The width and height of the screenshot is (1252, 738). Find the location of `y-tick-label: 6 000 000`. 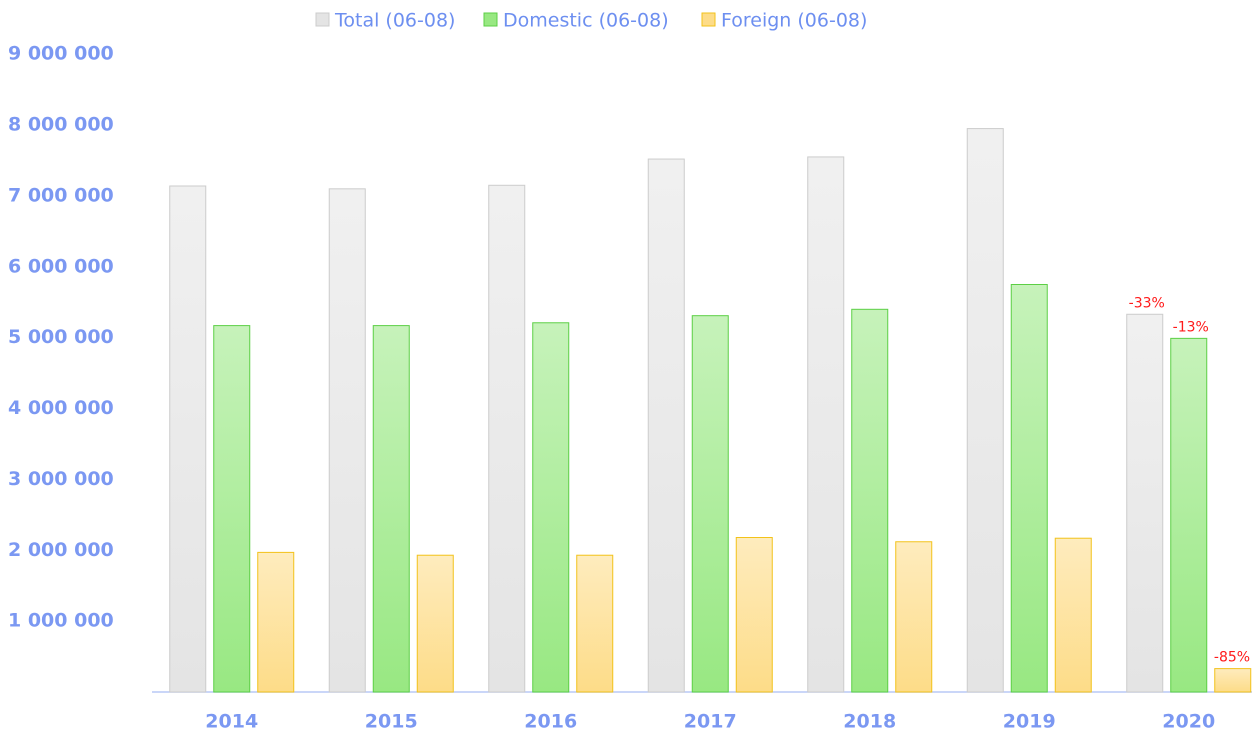

y-tick-label: 6 000 000 is located at coordinates (61, 266).